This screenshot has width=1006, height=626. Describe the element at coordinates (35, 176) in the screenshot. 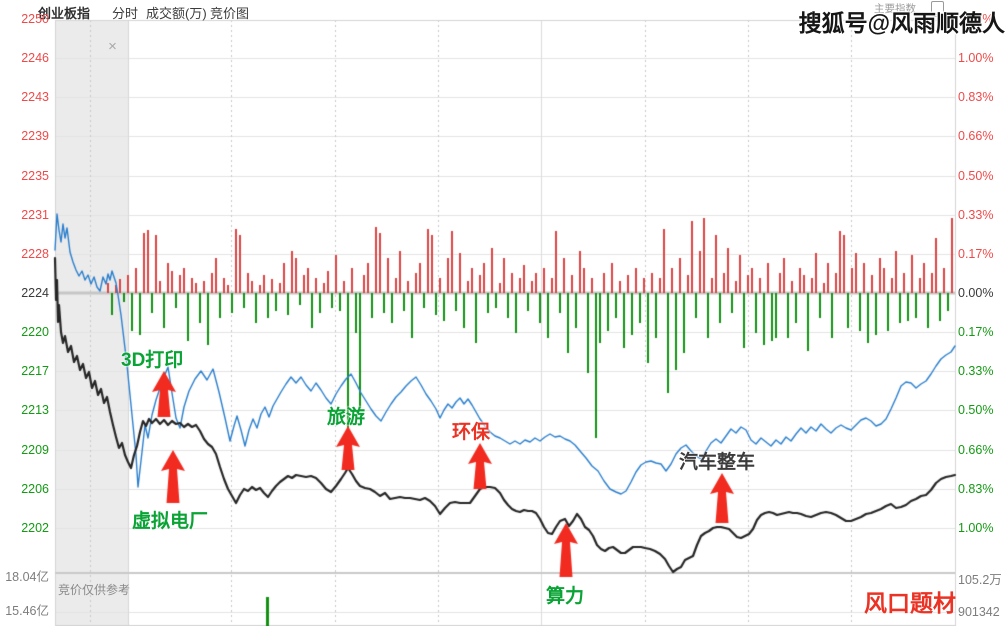

I see `left-axis-tick: 2235` at that location.